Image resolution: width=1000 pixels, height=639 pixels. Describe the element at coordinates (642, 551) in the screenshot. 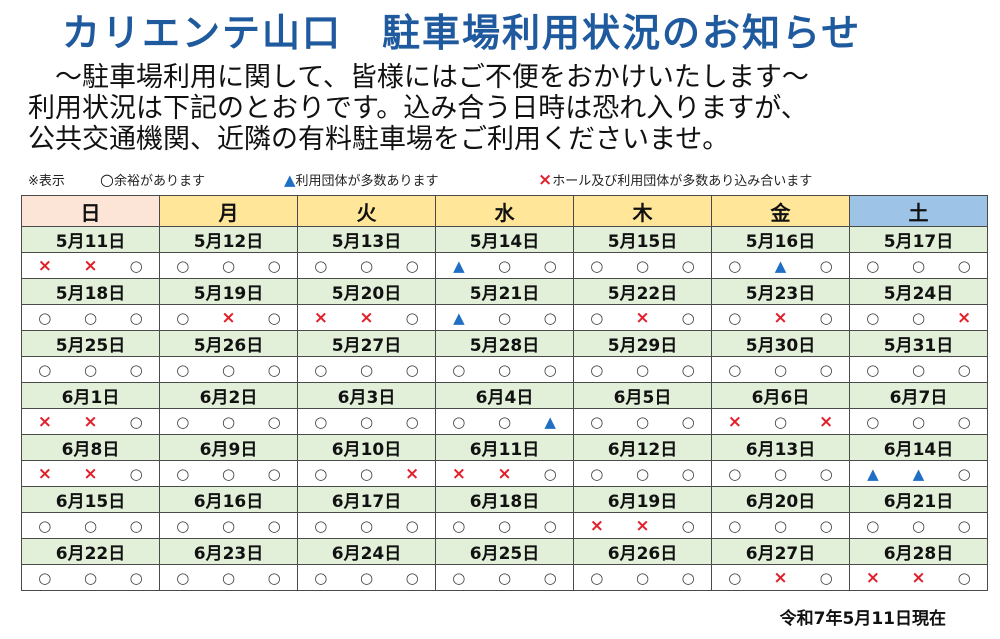

I see `date-cell: 6月26日` at that location.